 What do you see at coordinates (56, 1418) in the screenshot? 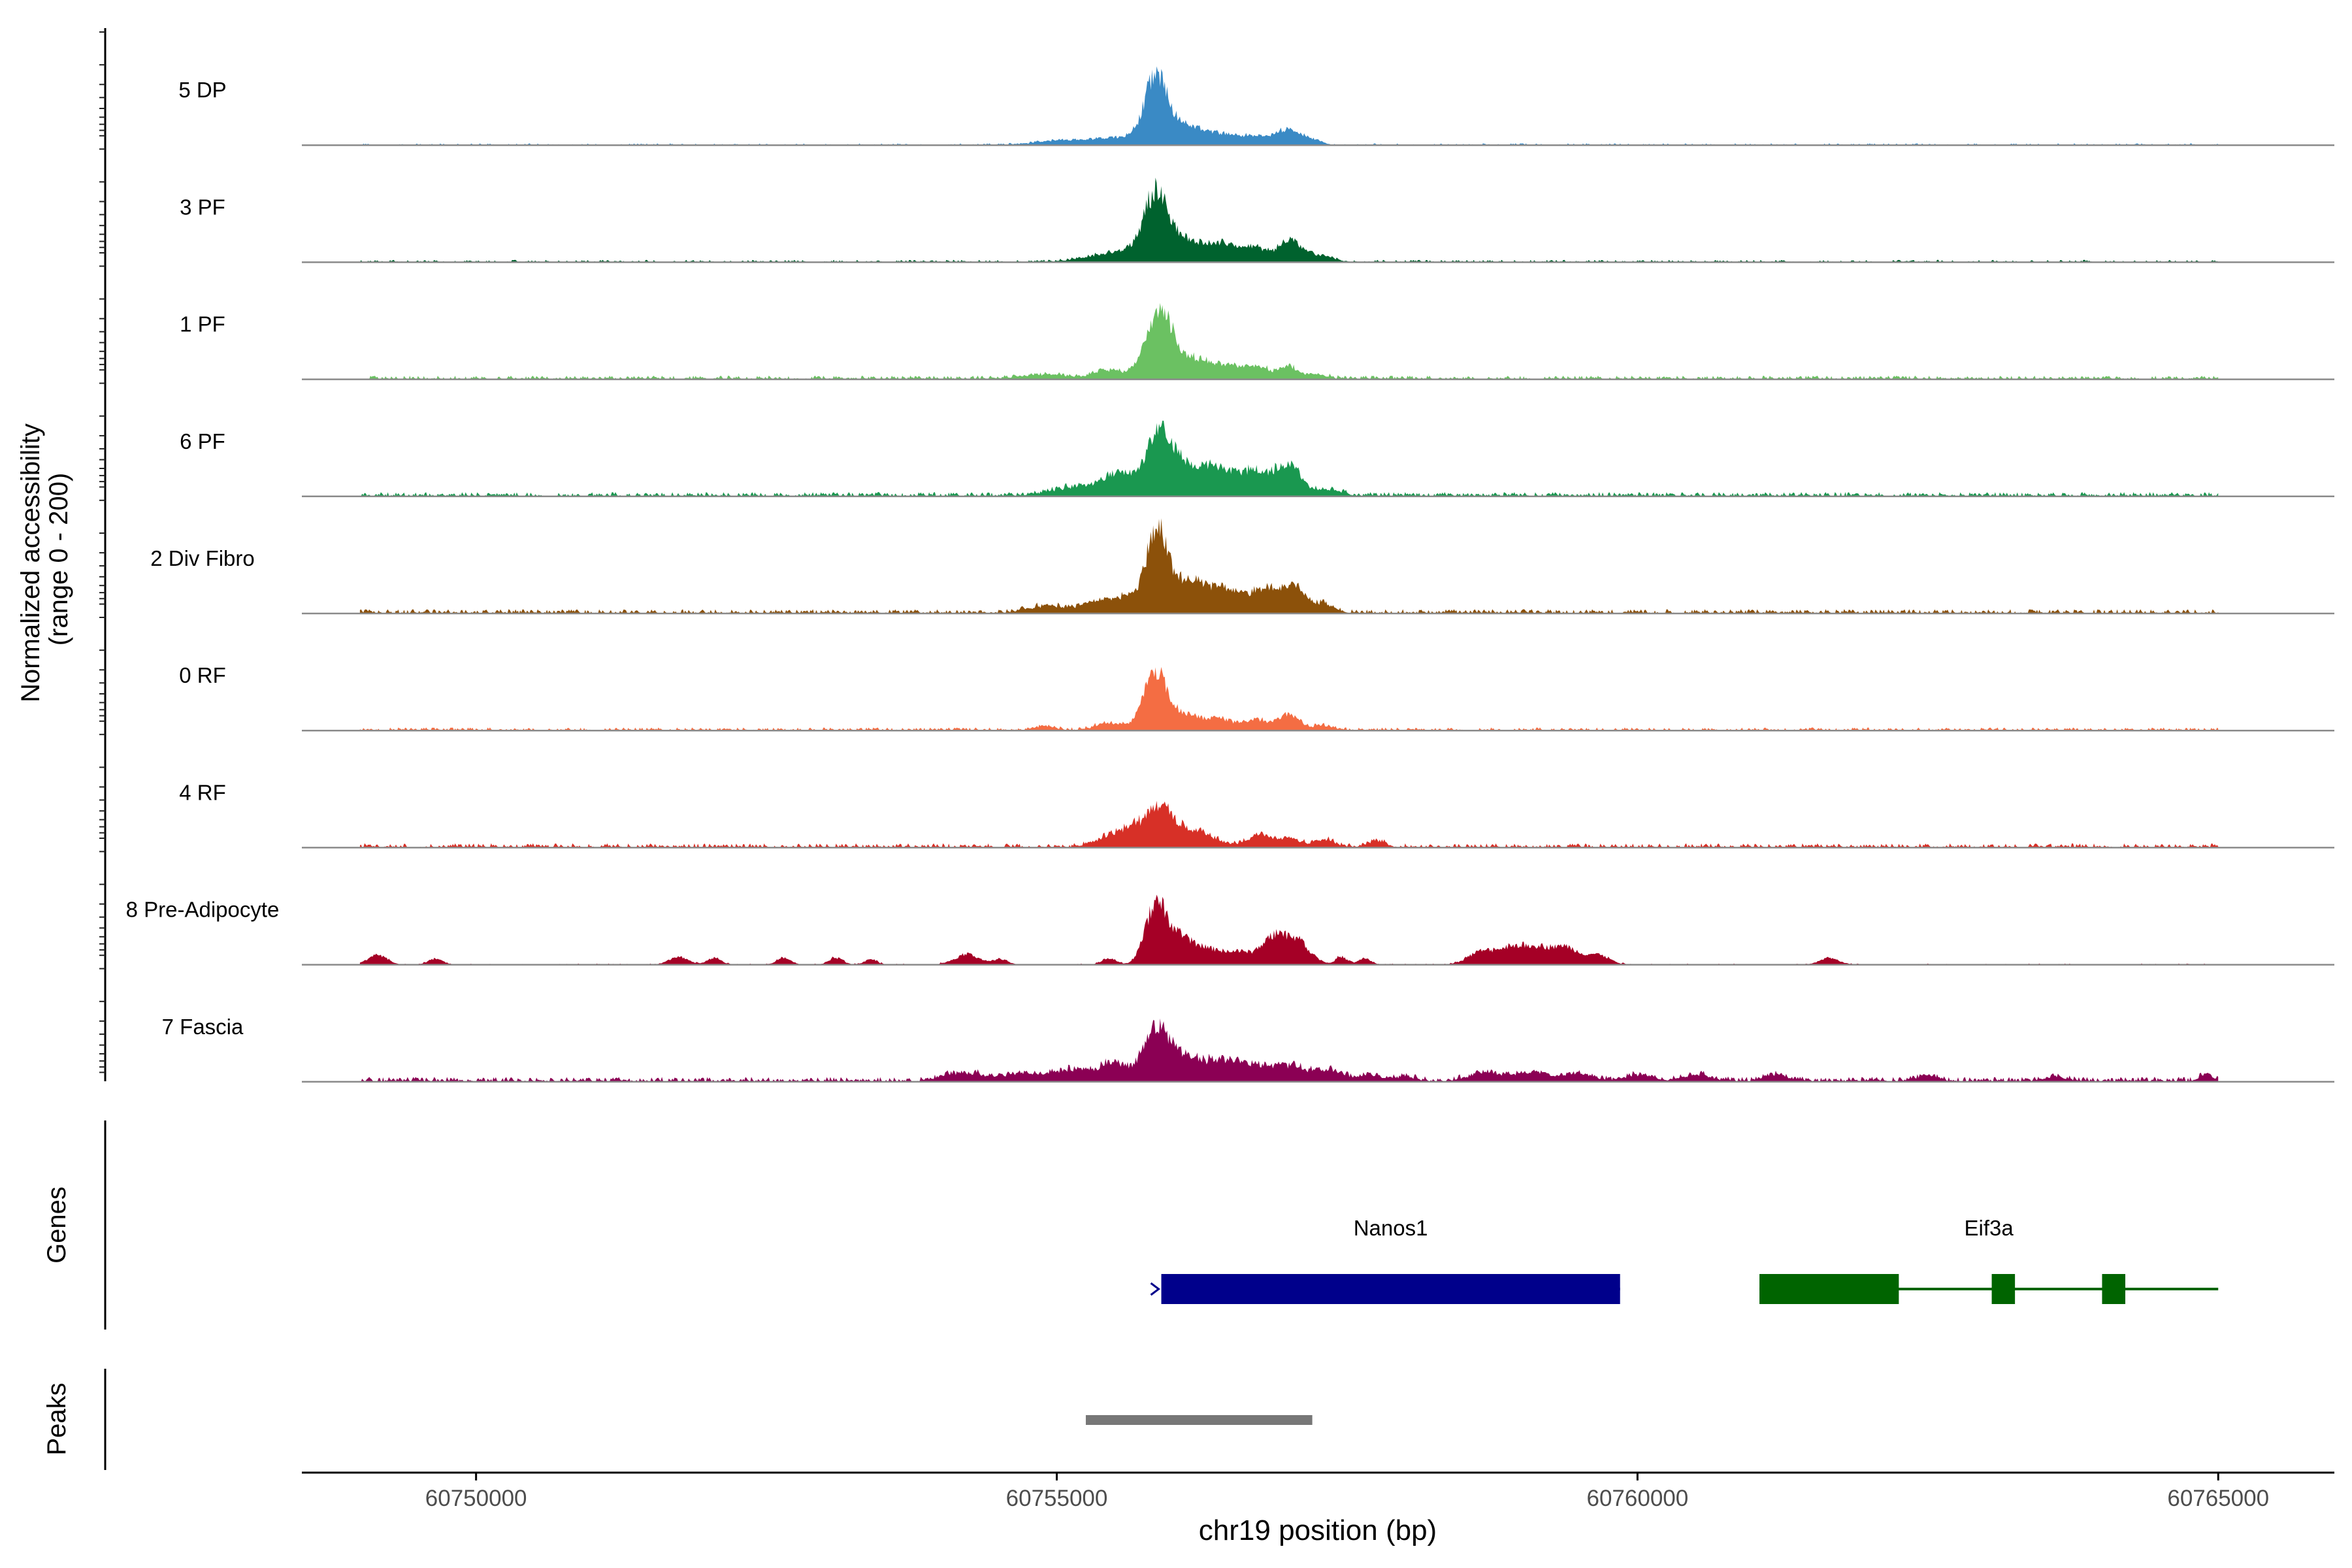
I see `peaks-panel-label: Peaks` at bounding box center [56, 1418].